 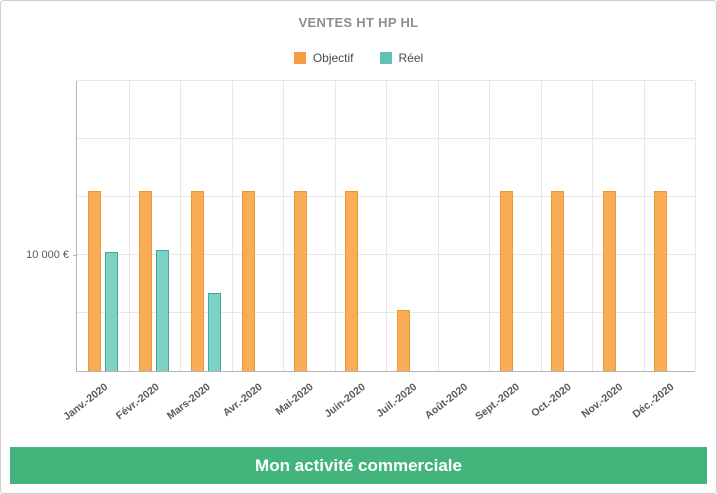 I want to click on x-axis-label: Janv.-2020, so click(x=86, y=402).